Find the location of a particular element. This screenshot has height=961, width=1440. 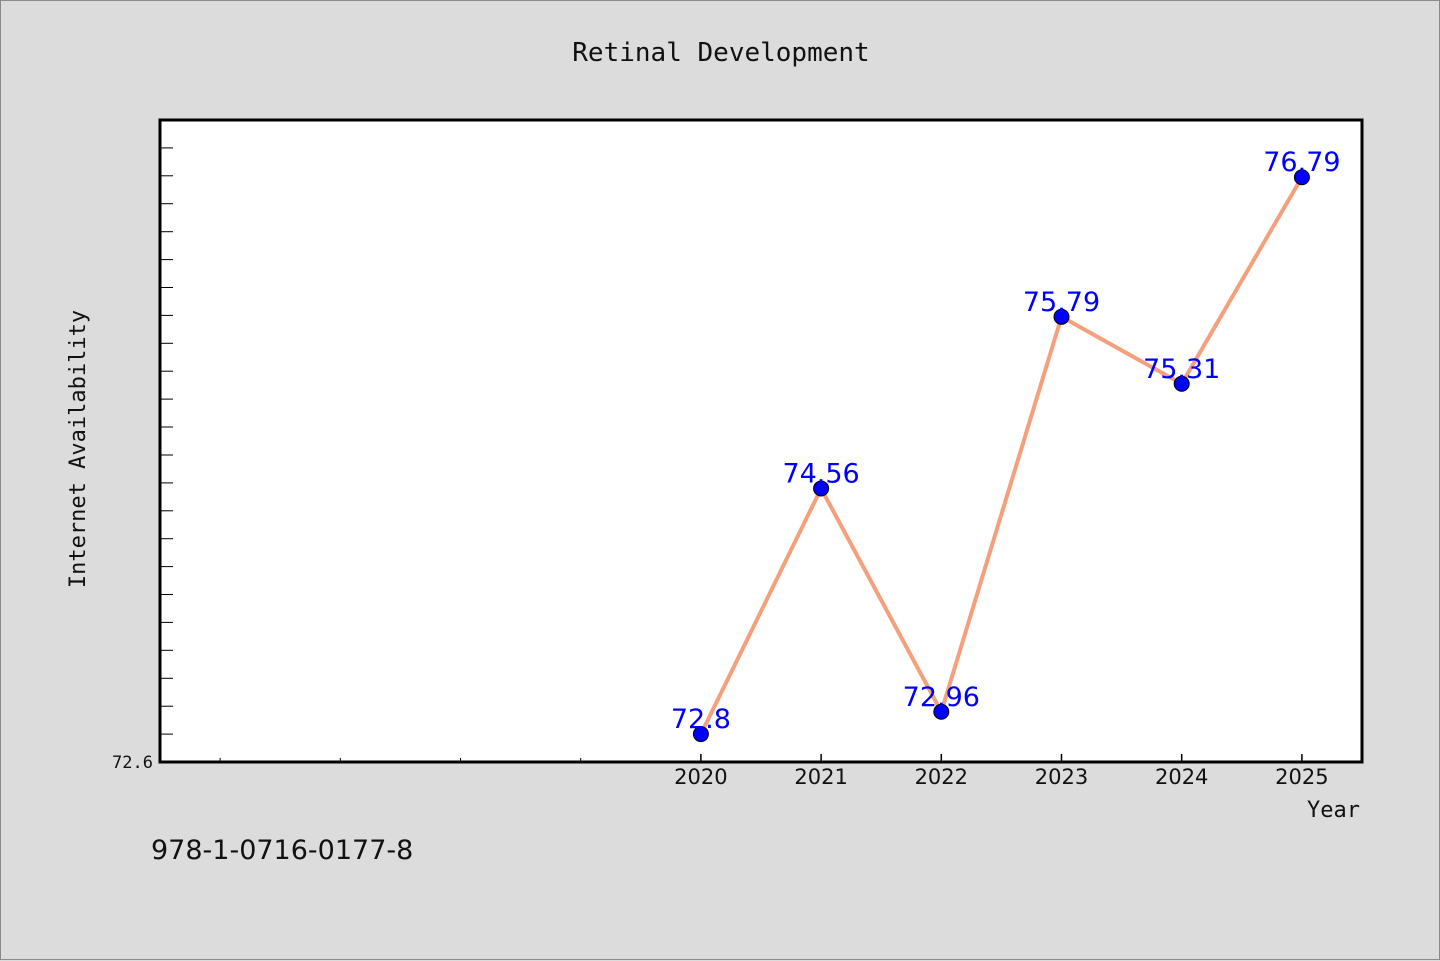

y-axis-ticks: 72.6 is located at coordinates (132, 763).